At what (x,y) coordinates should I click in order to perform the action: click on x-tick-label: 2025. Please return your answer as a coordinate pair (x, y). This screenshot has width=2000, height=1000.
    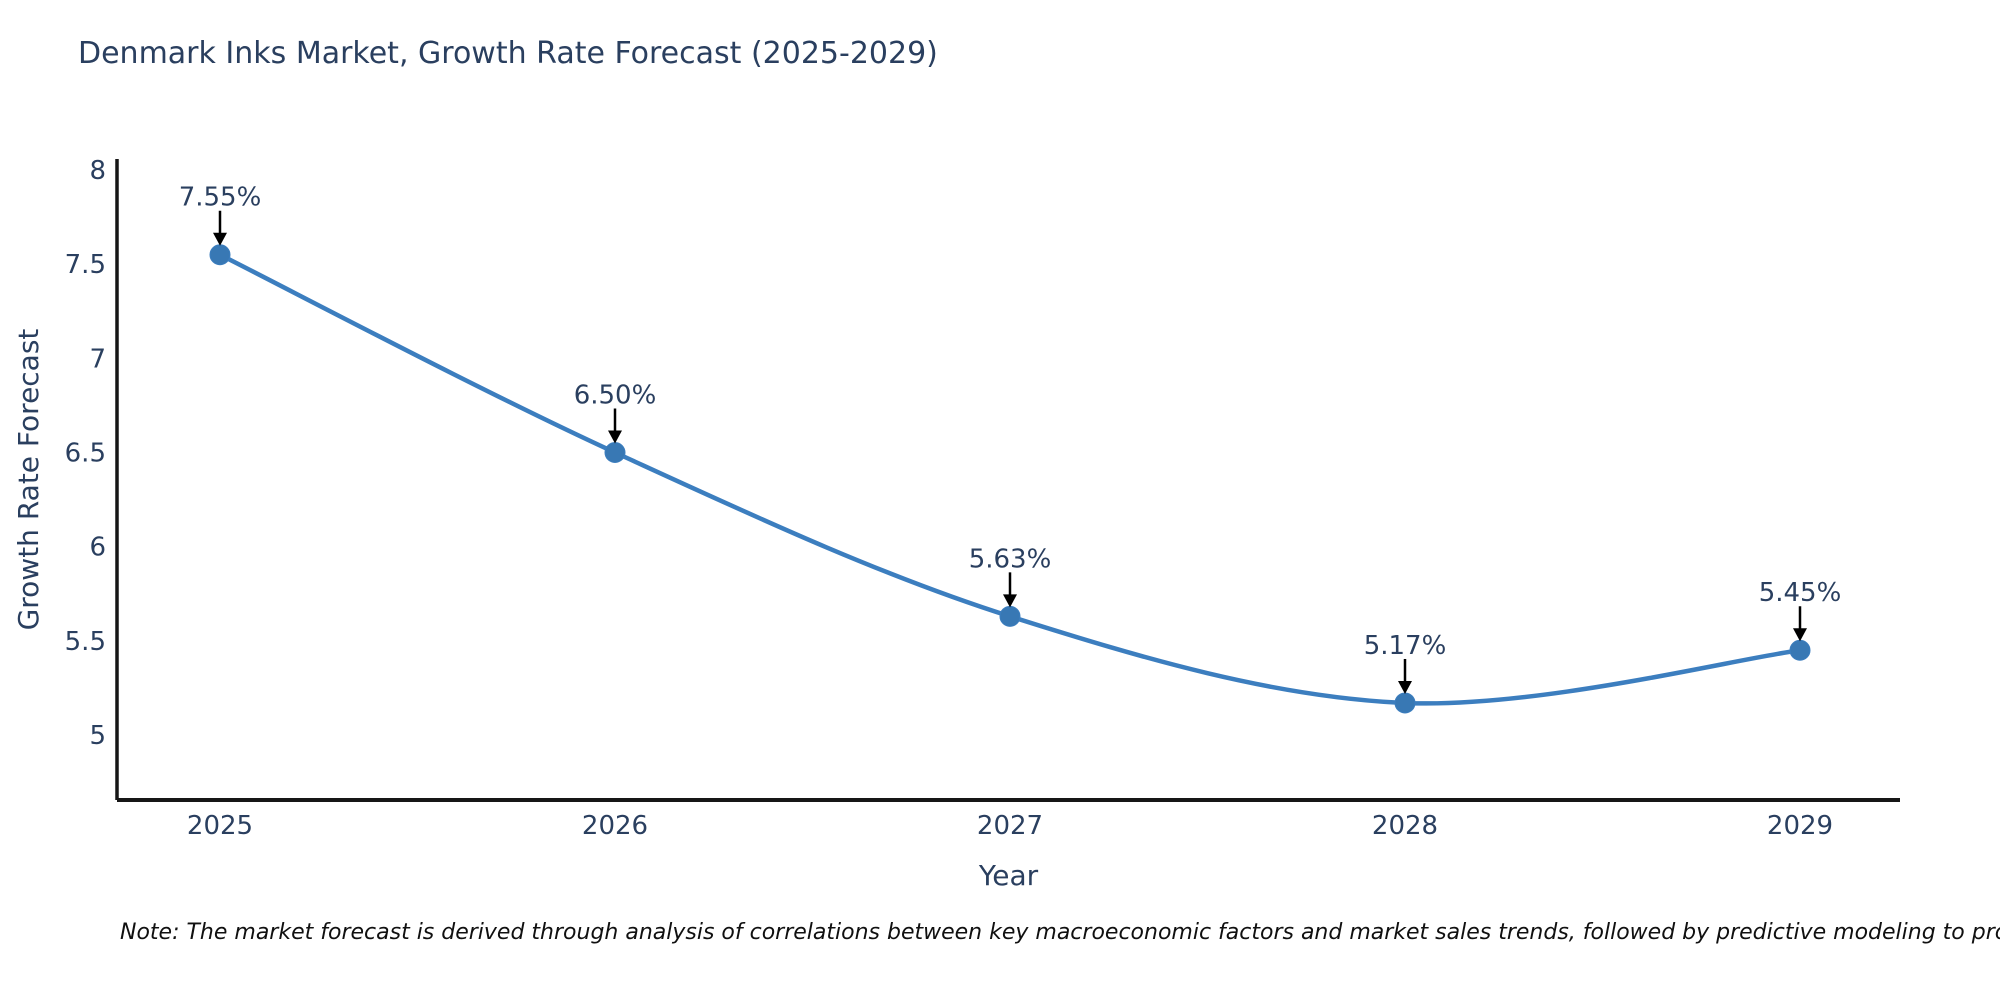
    Looking at the image, I should click on (220, 826).